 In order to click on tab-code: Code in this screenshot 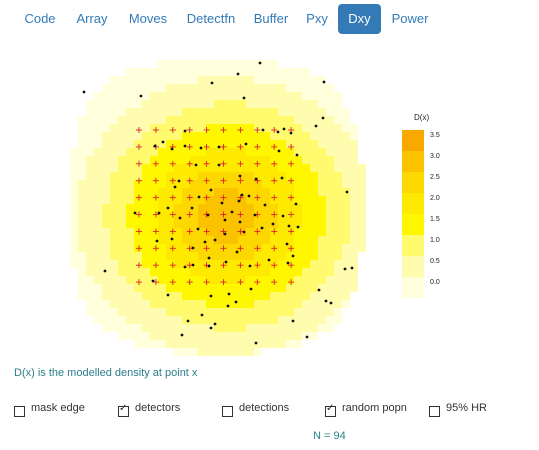, I will do `click(40, 18)`.